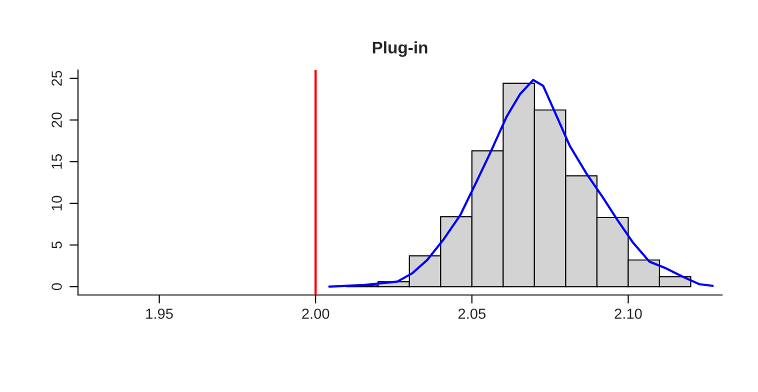 The width and height of the screenshot is (758, 392). What do you see at coordinates (628, 313) in the screenshot?
I see `x-tick-label: 2.10` at bounding box center [628, 313].